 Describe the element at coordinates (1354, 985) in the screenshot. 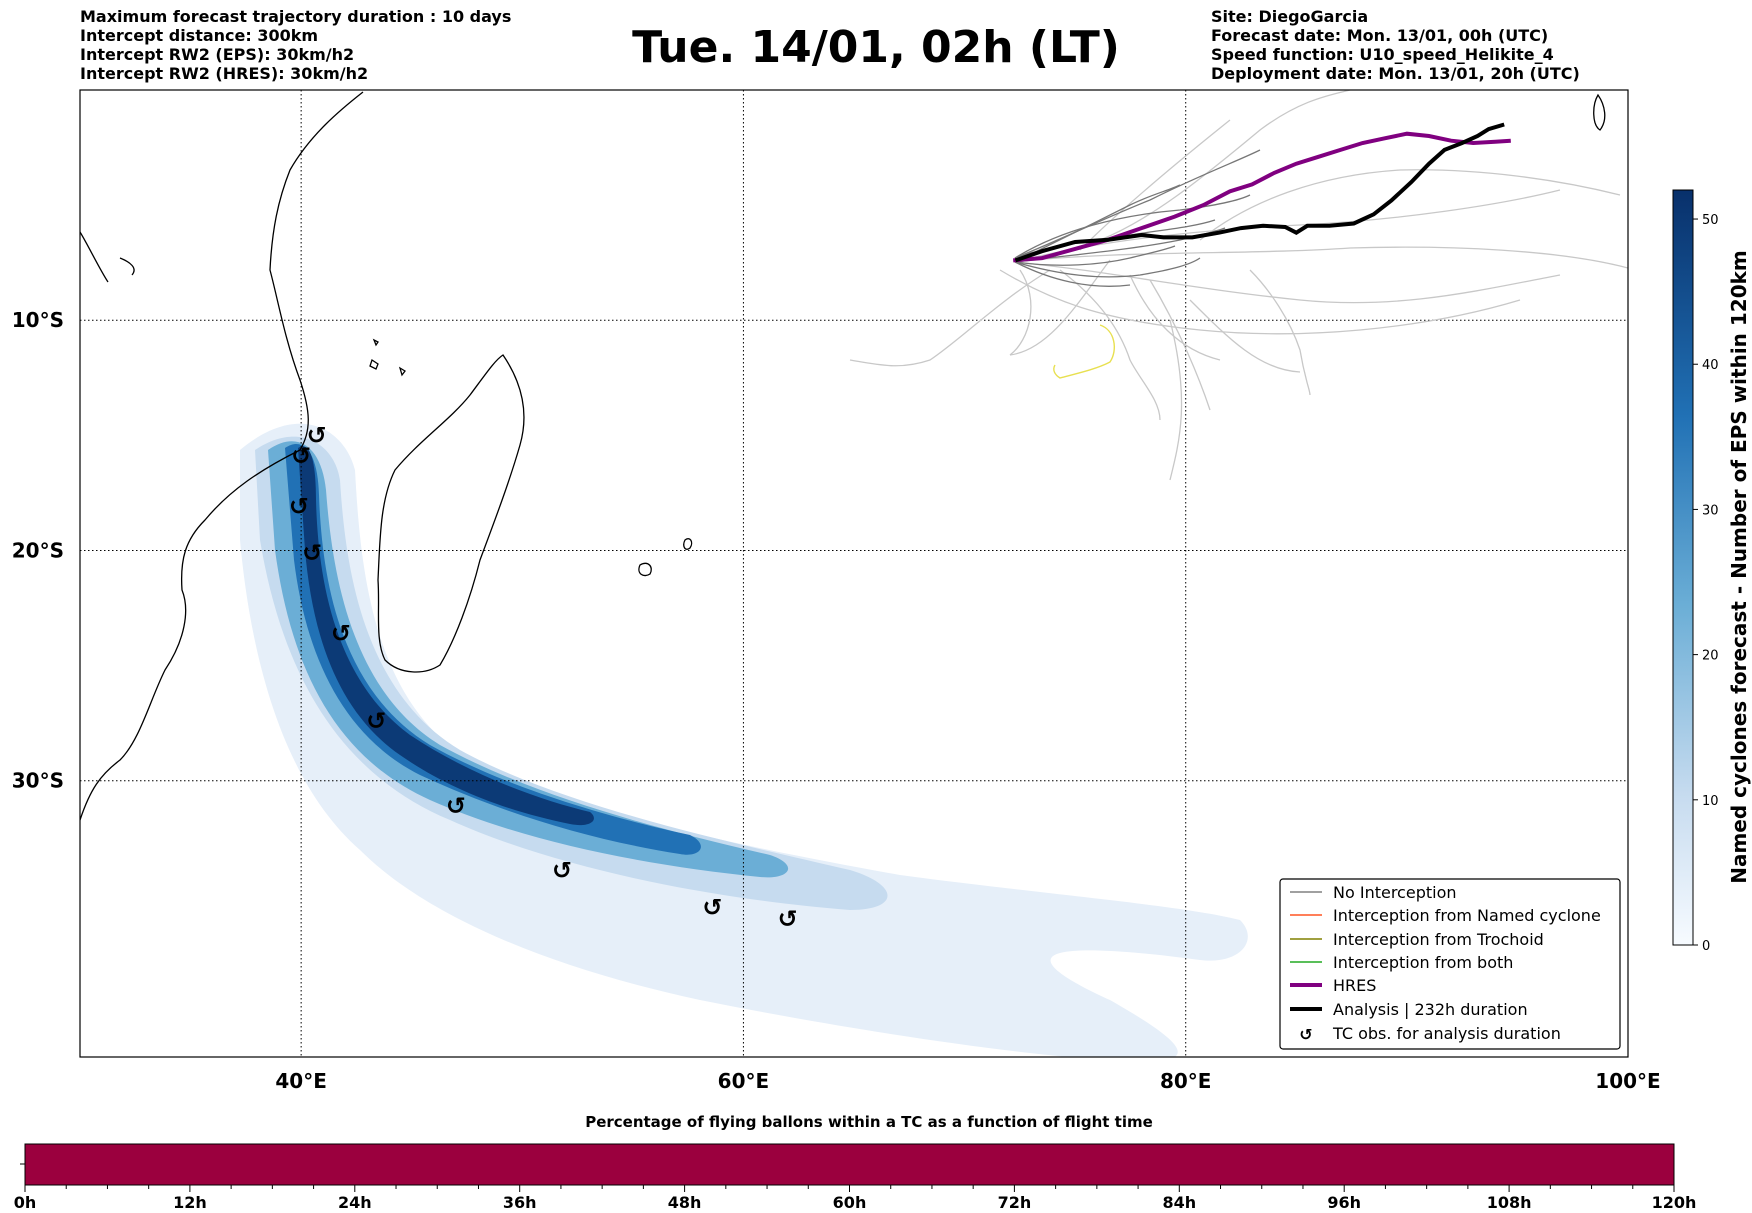

I see `legend-label-hres: HRES` at that location.